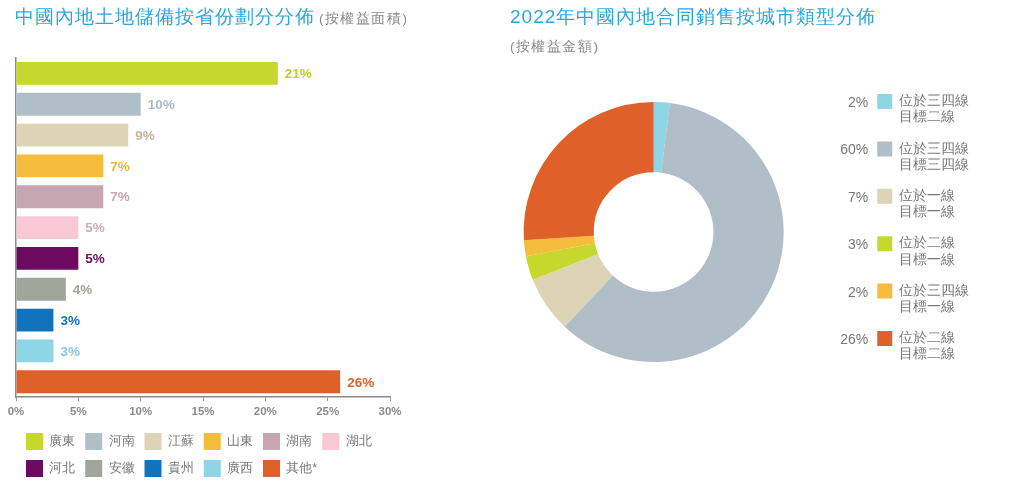 The width and height of the screenshot is (1024, 487). Describe the element at coordinates (299, 440) in the screenshot. I see `legend-label: 湖南` at that location.